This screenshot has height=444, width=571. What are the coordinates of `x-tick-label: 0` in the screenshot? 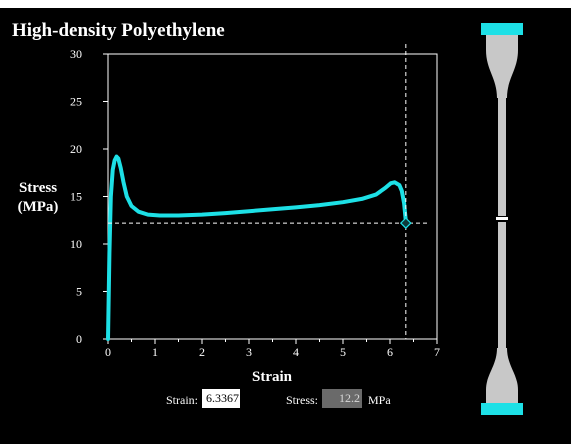 It's located at (108, 352).